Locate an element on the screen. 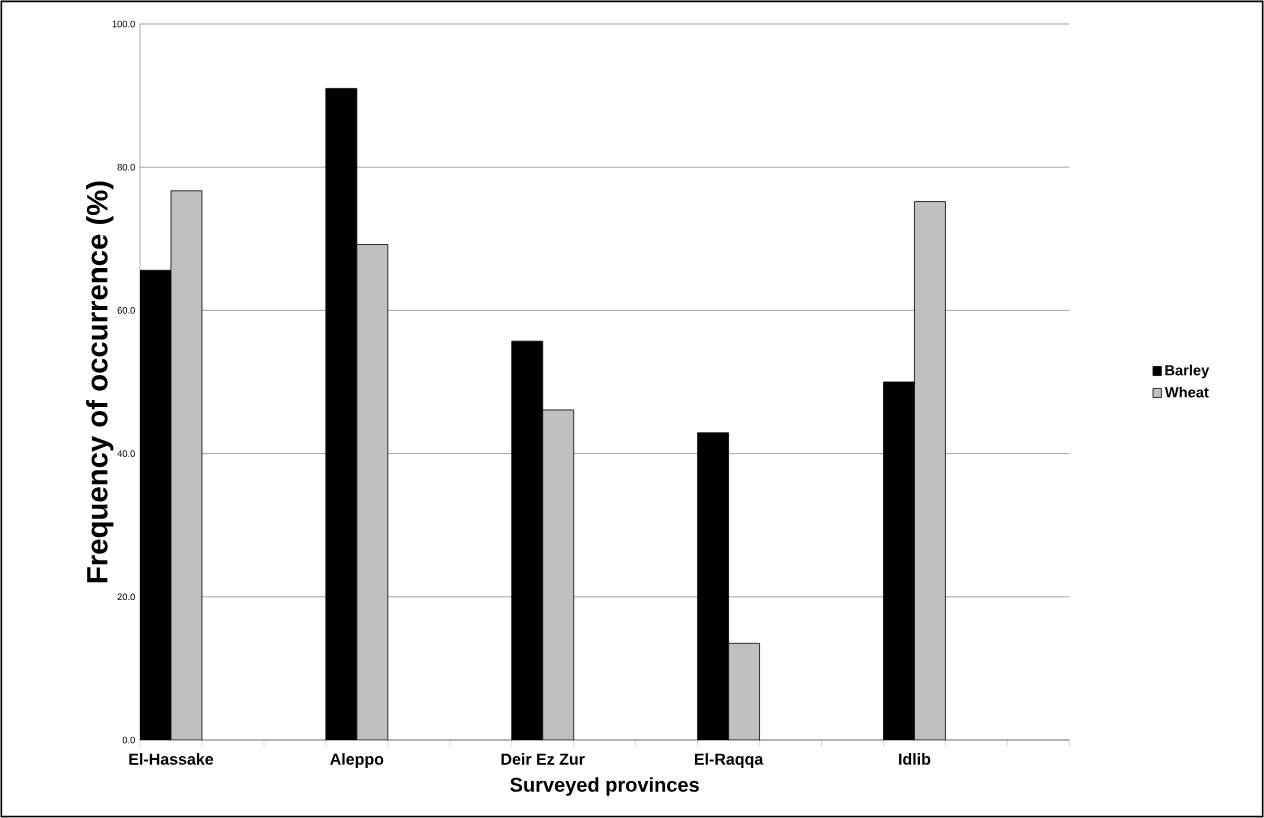  y-tick-label: 0.0 is located at coordinates (128, 740).